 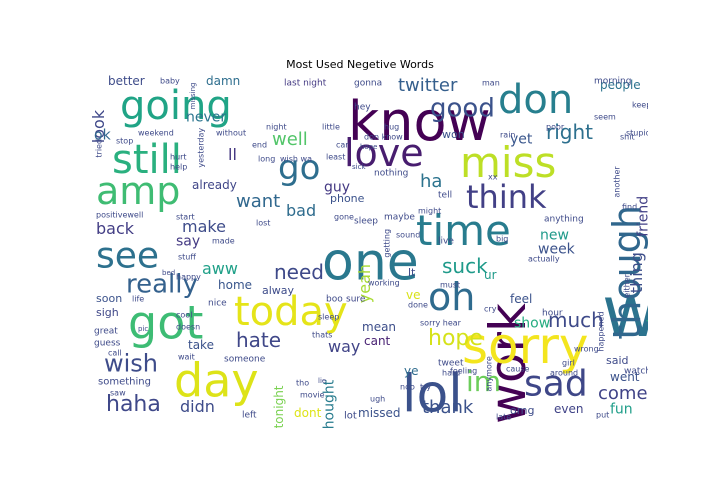 What do you see at coordinates (462, 108) in the screenshot?
I see `word-good: good` at bounding box center [462, 108].